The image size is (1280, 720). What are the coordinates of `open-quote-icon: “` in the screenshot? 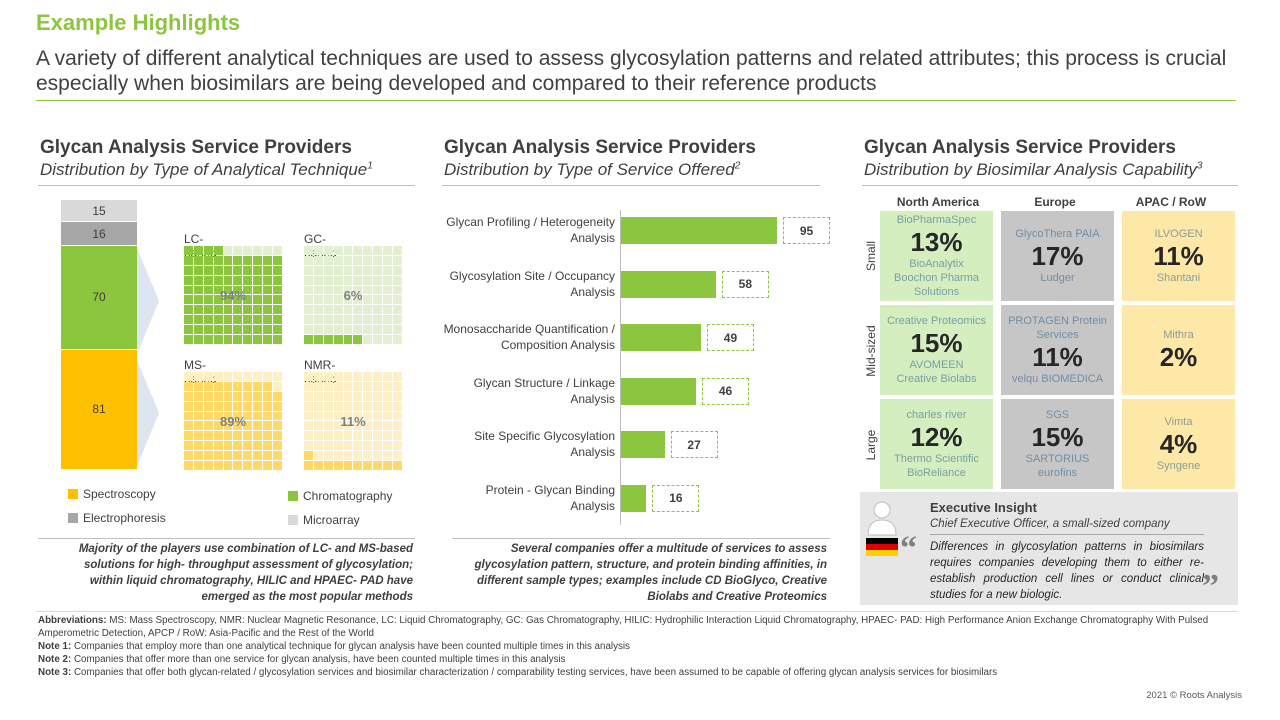 It's located at (908, 548).